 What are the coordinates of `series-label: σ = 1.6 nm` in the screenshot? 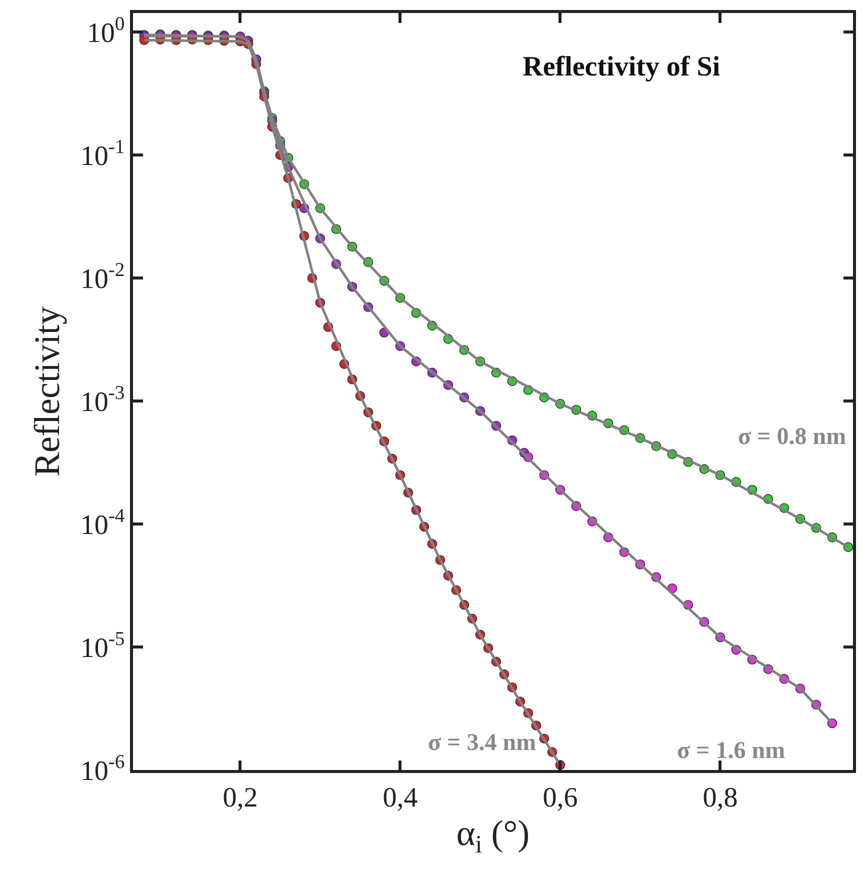 It's located at (731, 751).